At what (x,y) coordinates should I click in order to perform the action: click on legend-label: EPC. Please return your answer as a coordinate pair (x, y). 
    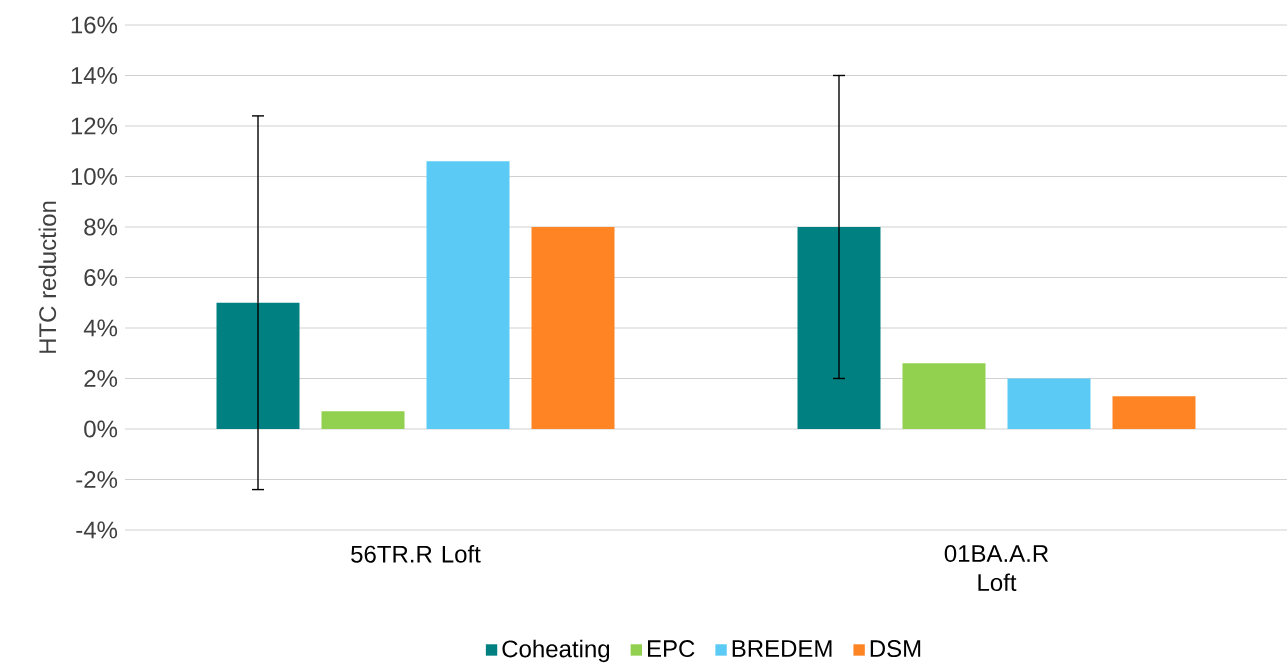
    Looking at the image, I should click on (671, 649).